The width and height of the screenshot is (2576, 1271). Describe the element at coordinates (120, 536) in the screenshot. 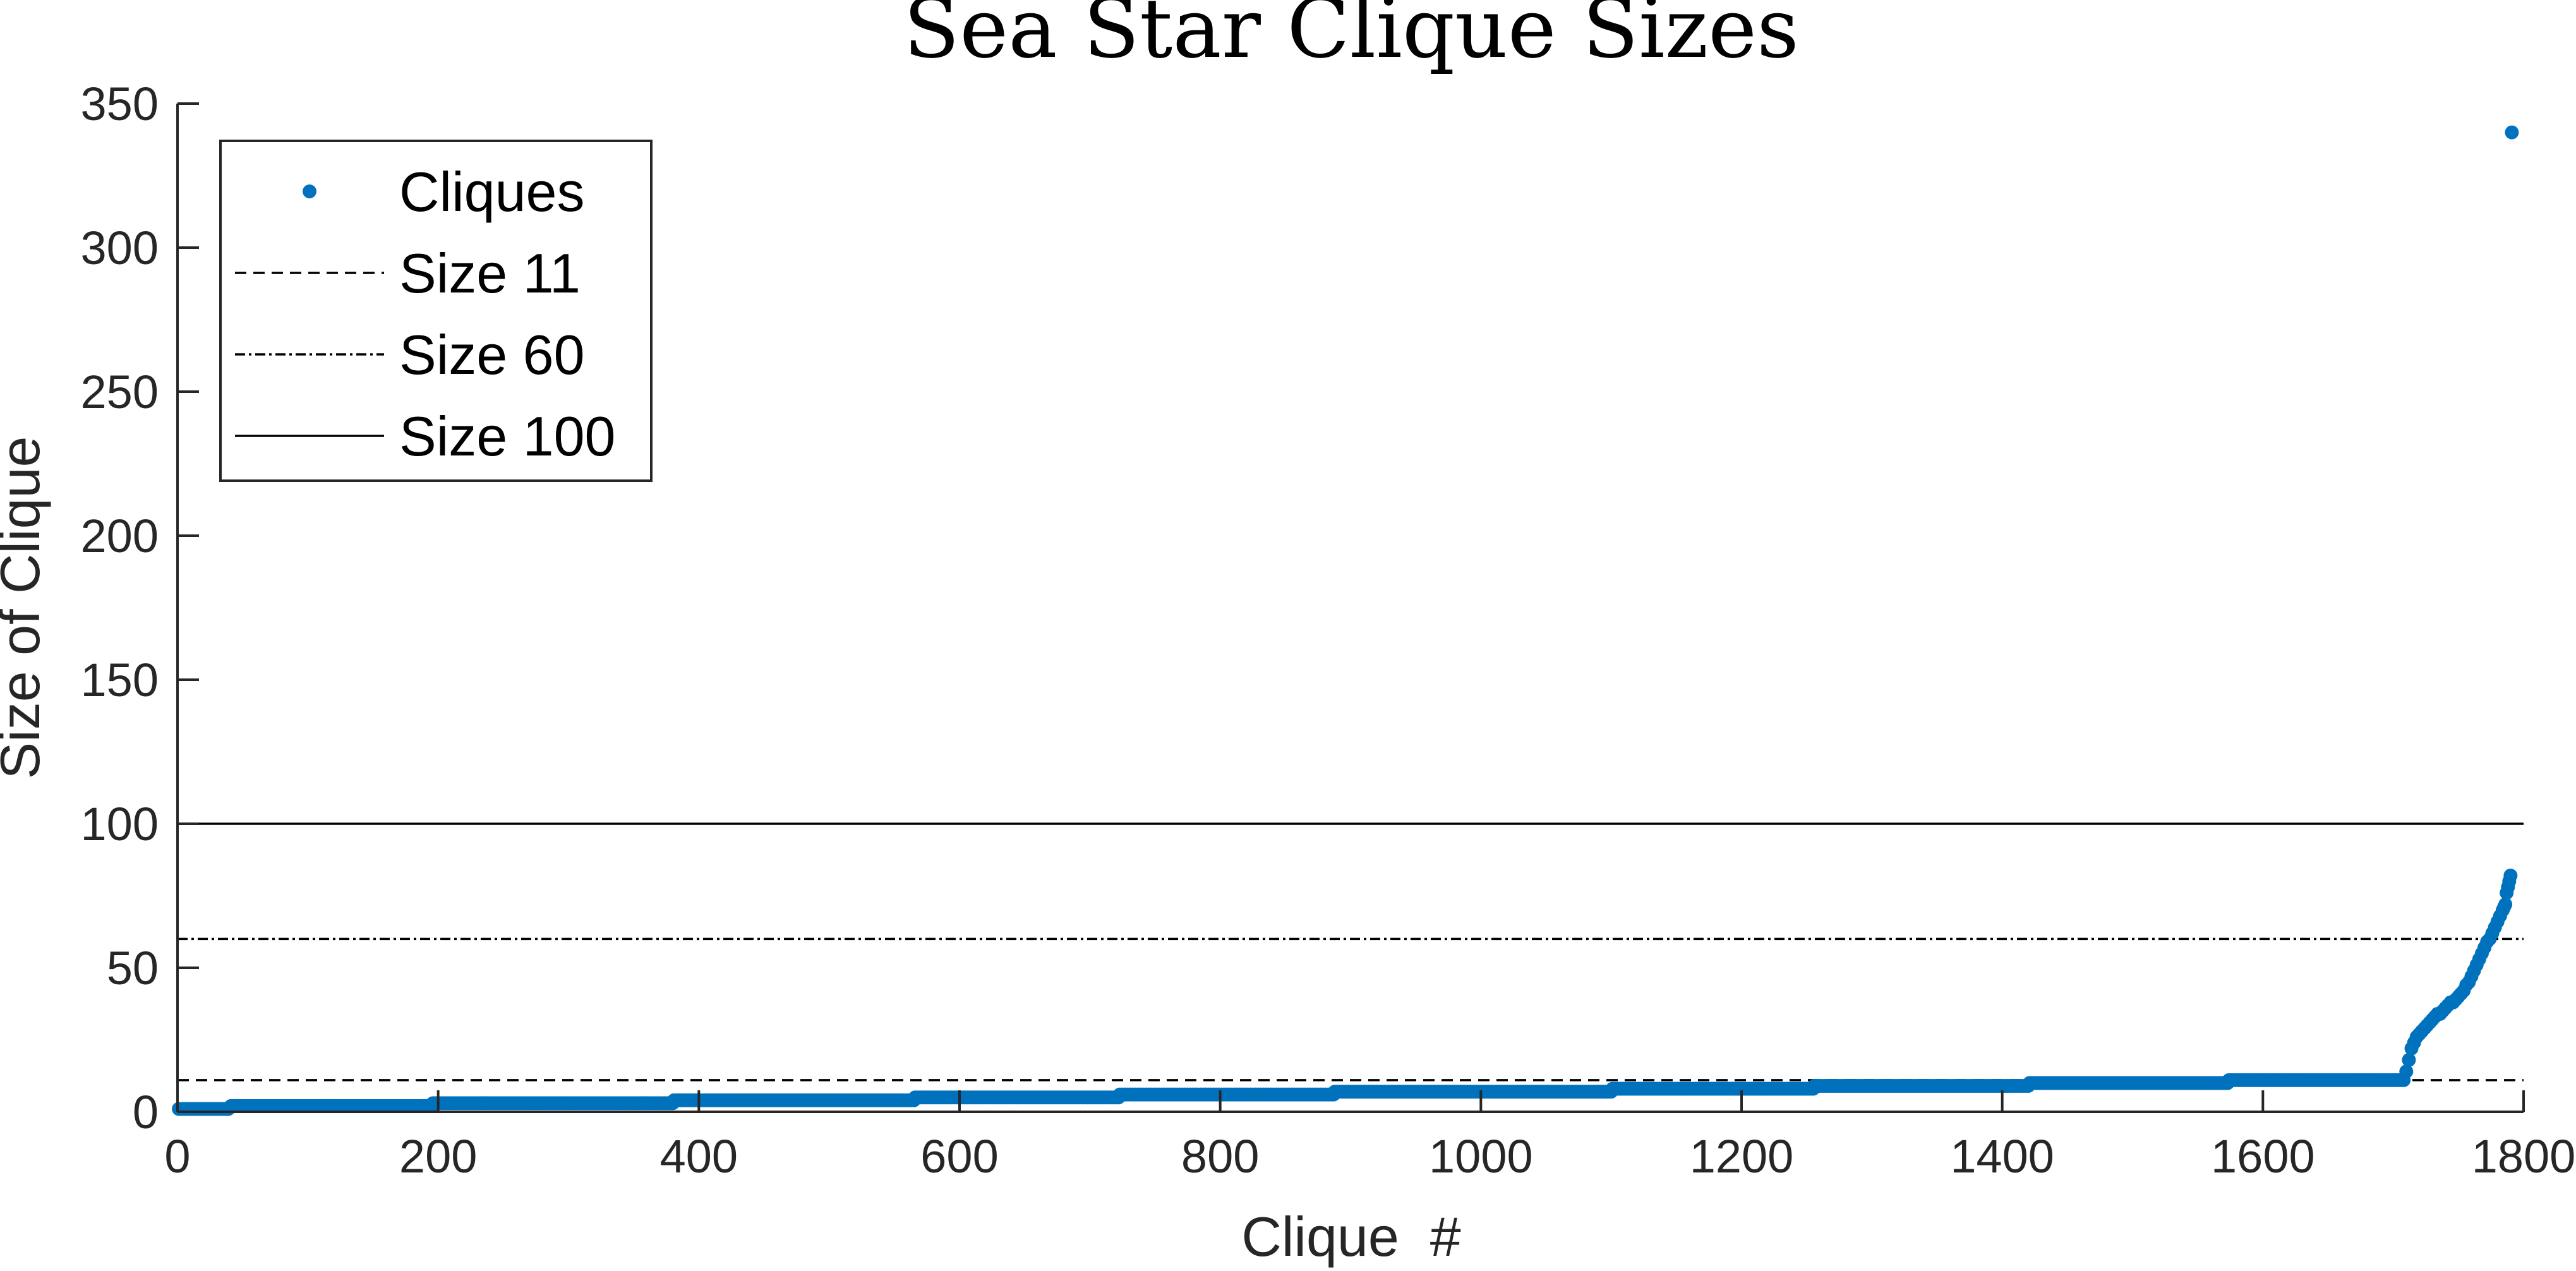

I see `y-tick-label: 200` at that location.